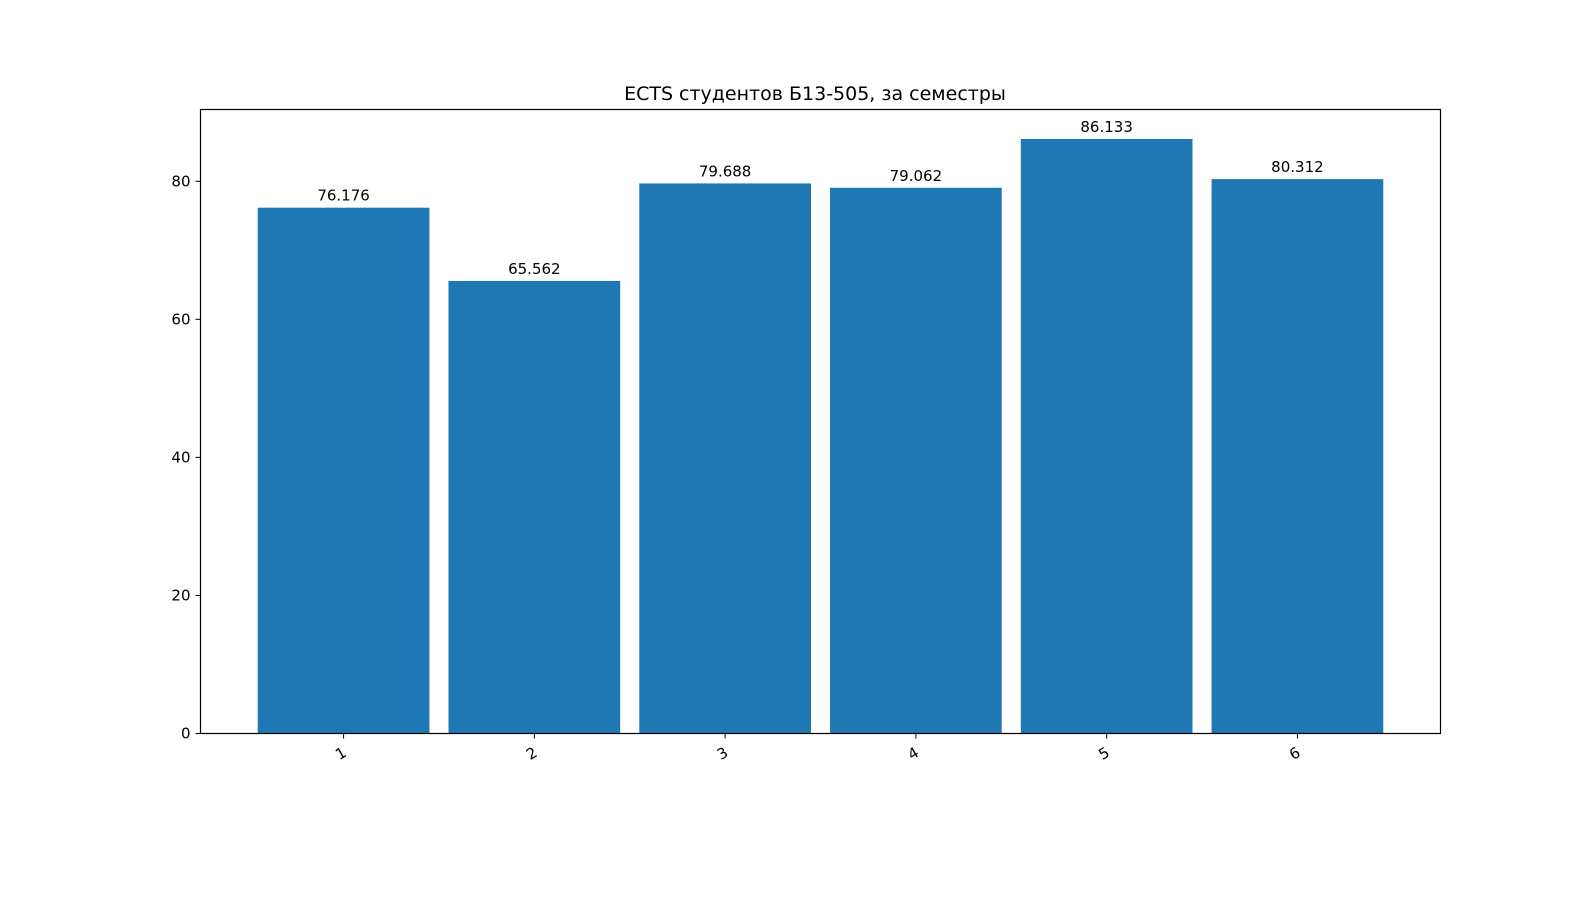  What do you see at coordinates (1106, 127) in the screenshot?
I see `bar-value-label-5: 86.133` at bounding box center [1106, 127].